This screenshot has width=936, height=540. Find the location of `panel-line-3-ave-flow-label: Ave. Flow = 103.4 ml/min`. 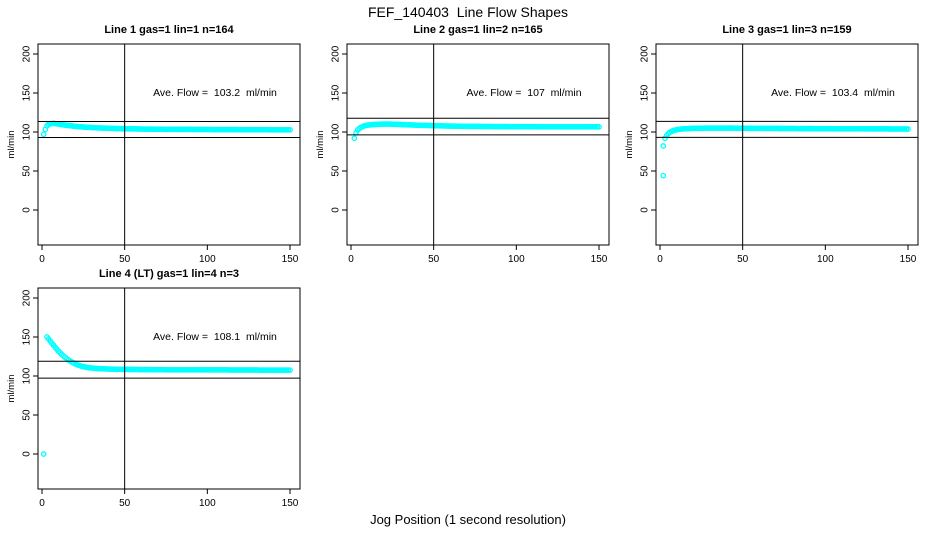

panel-line-3-ave-flow-label: Ave. Flow = 103.4 ml/min is located at coordinates (833, 93).